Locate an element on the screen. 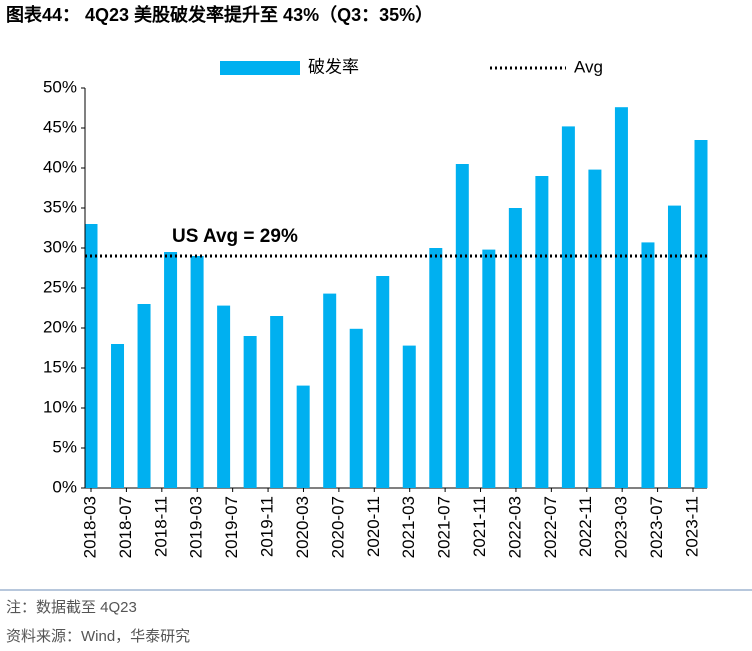  y-tick-label: 5% is located at coordinates (64, 446).